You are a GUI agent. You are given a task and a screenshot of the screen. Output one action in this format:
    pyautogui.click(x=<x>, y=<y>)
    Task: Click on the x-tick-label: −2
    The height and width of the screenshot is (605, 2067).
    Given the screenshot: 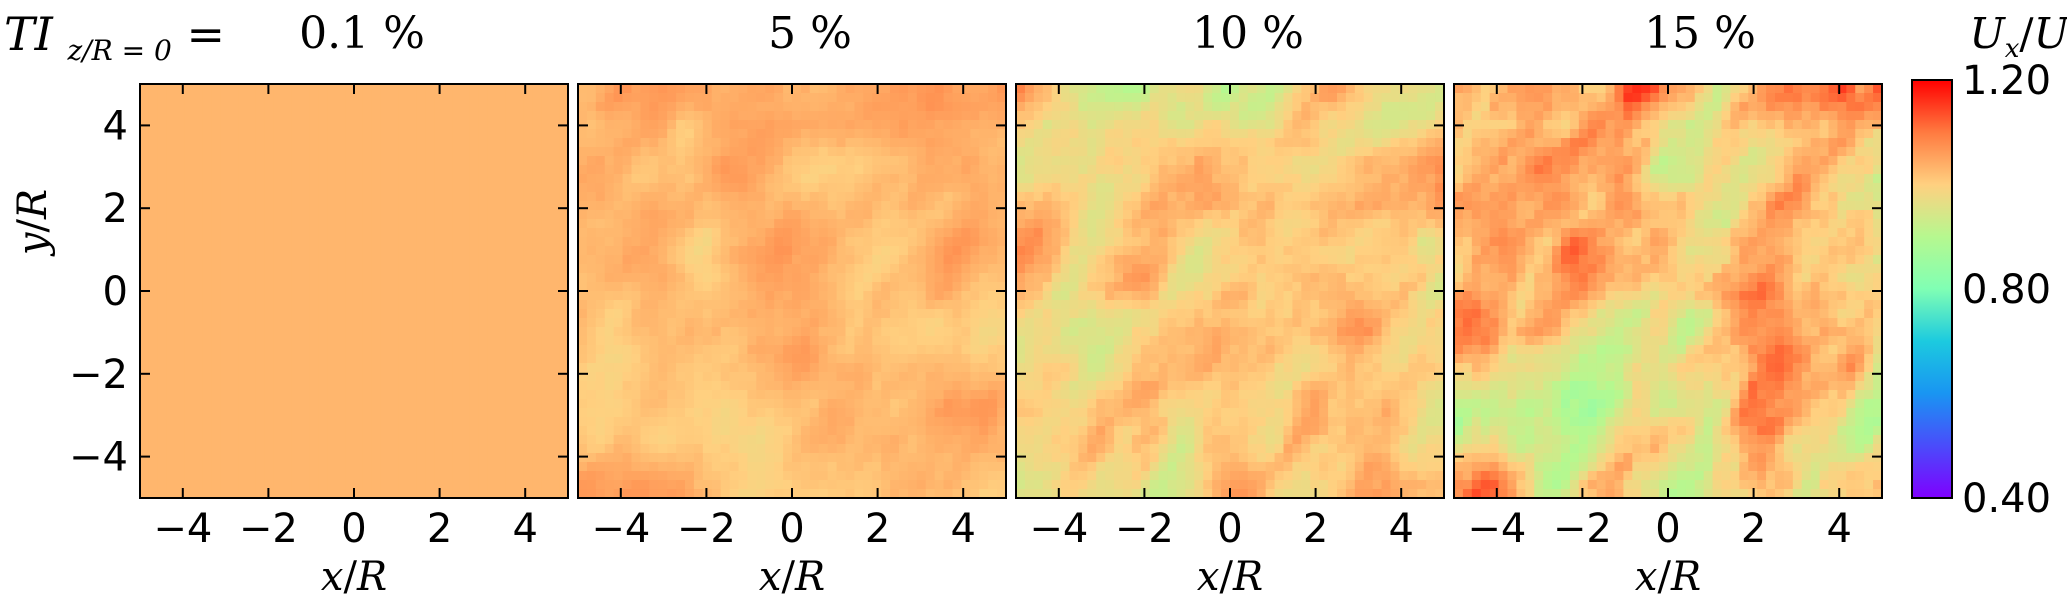 What is the action you would take?
    pyautogui.click(x=706, y=529)
    